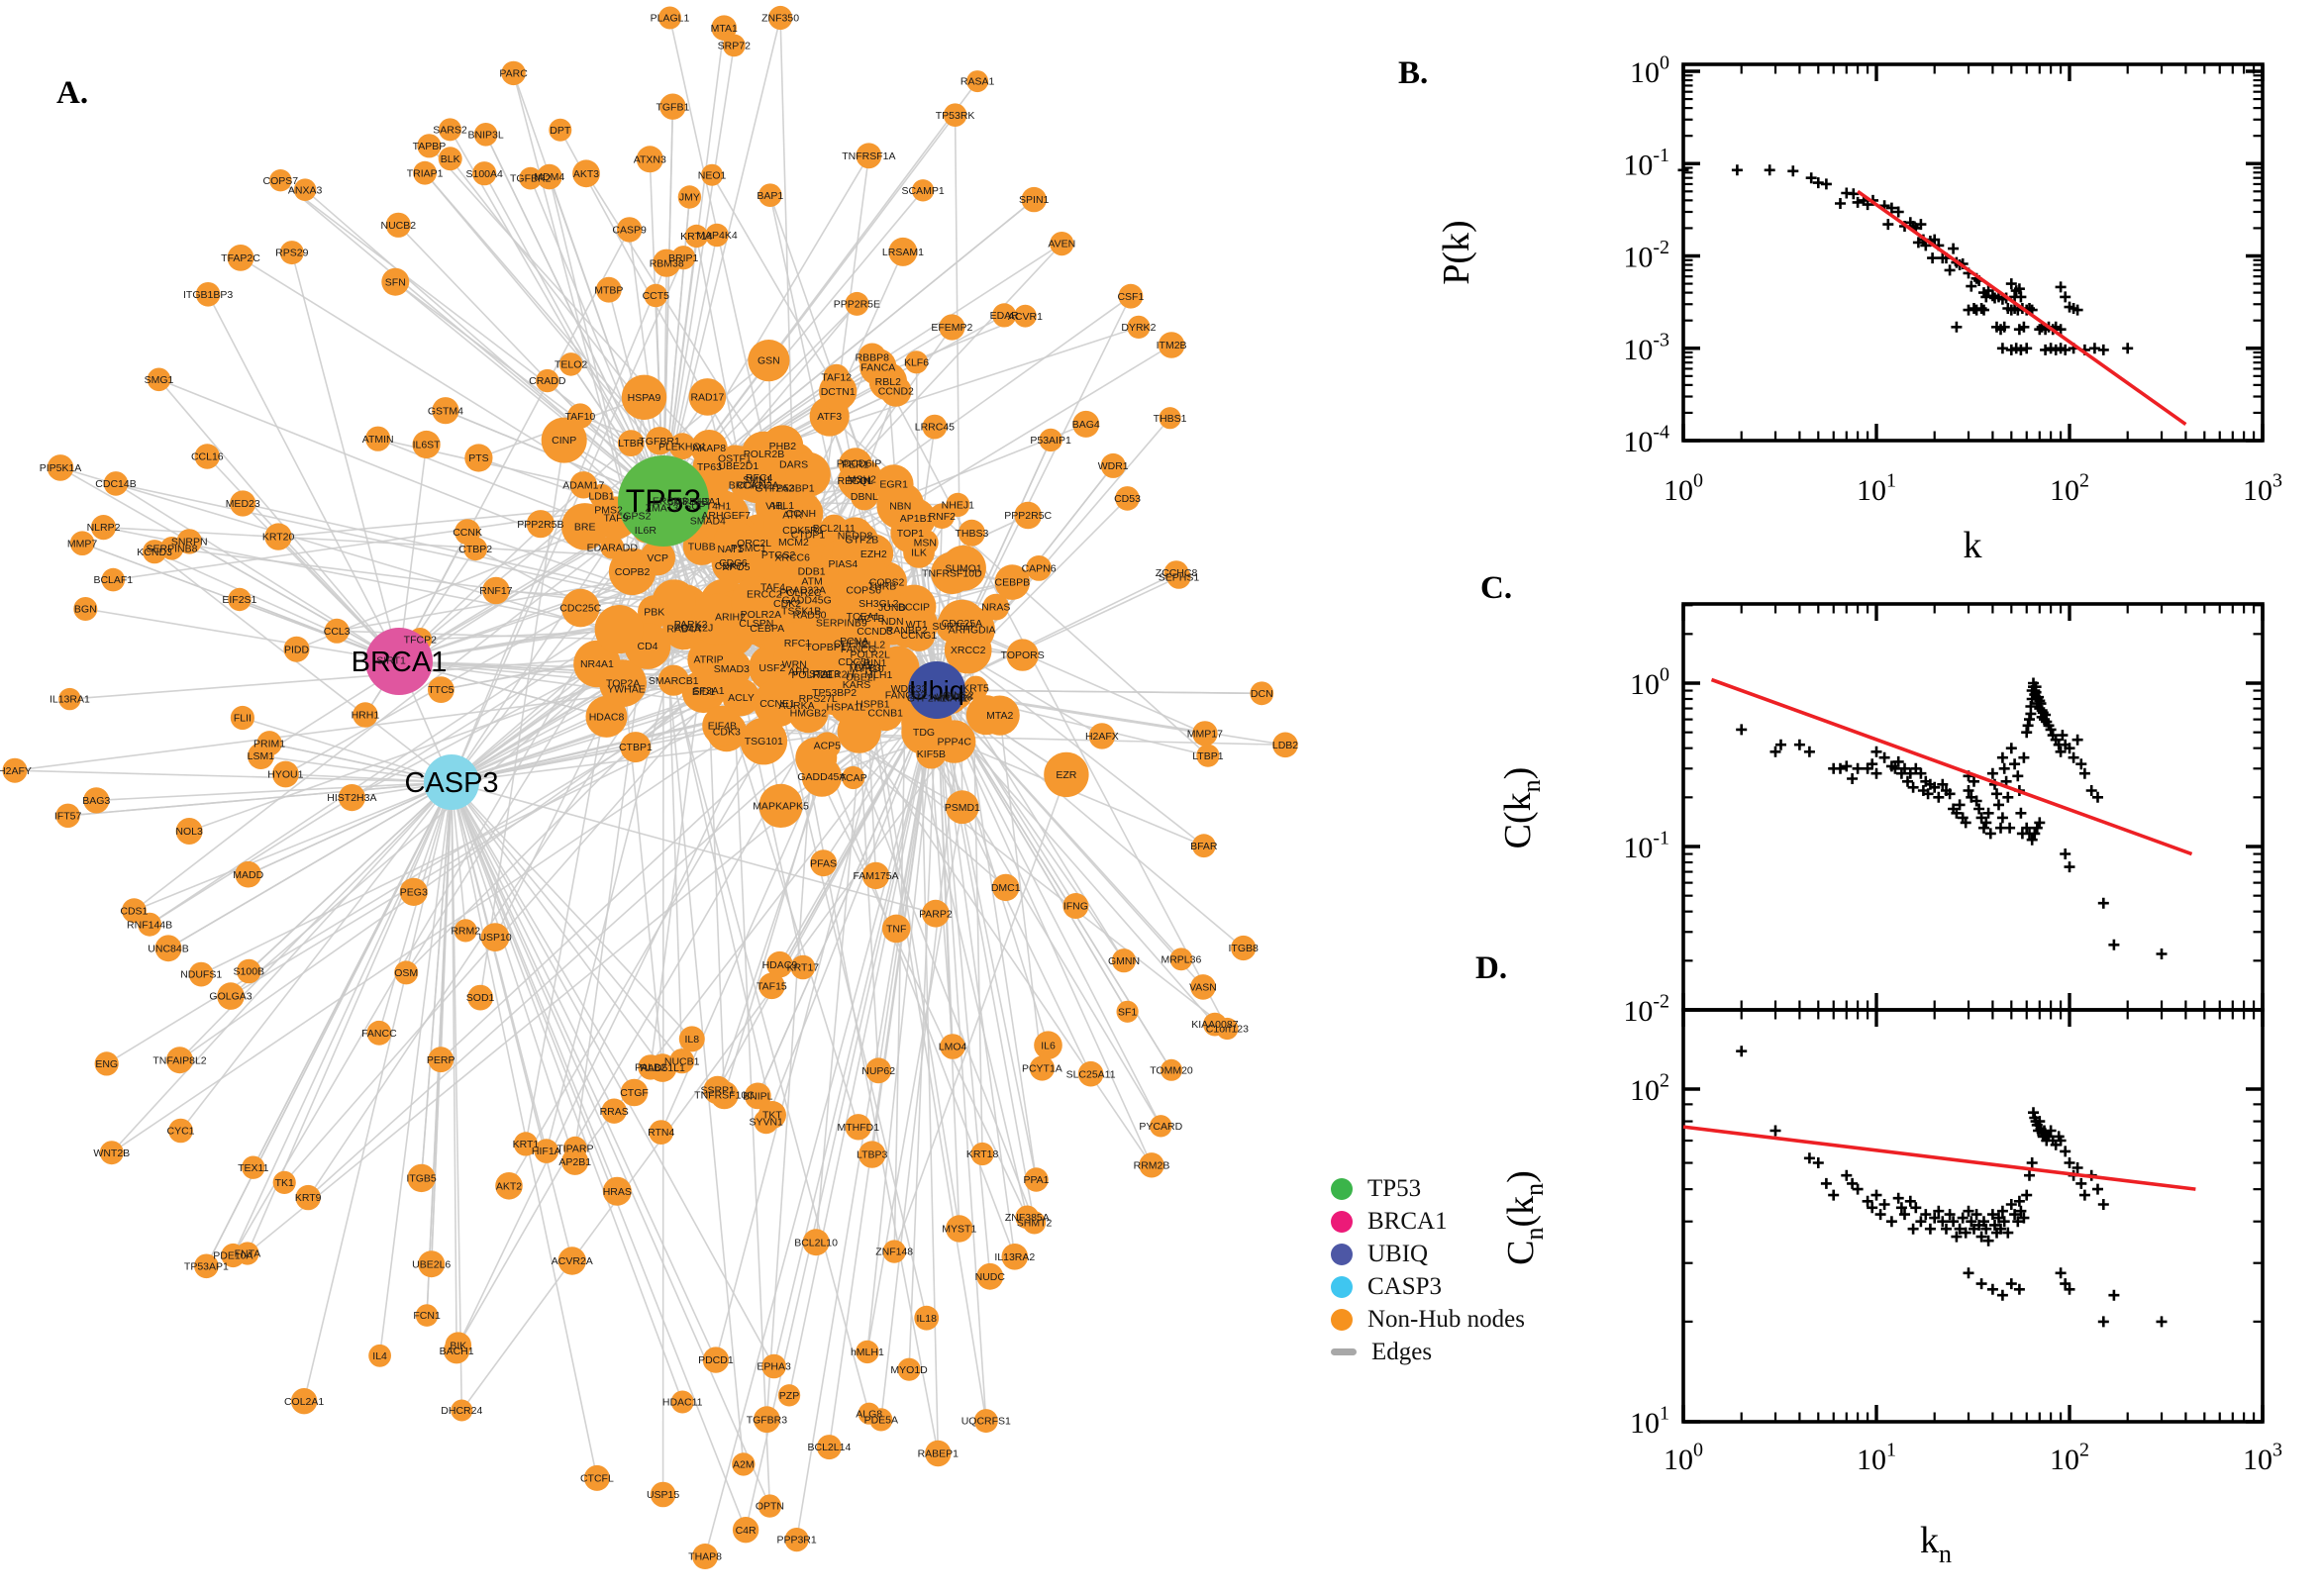  I want to click on node-label: RANBP2, so click(907, 631).